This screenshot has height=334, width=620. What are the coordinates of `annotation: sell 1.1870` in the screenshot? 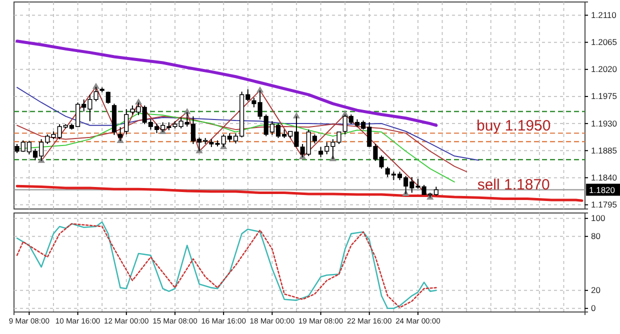 It's located at (513, 185).